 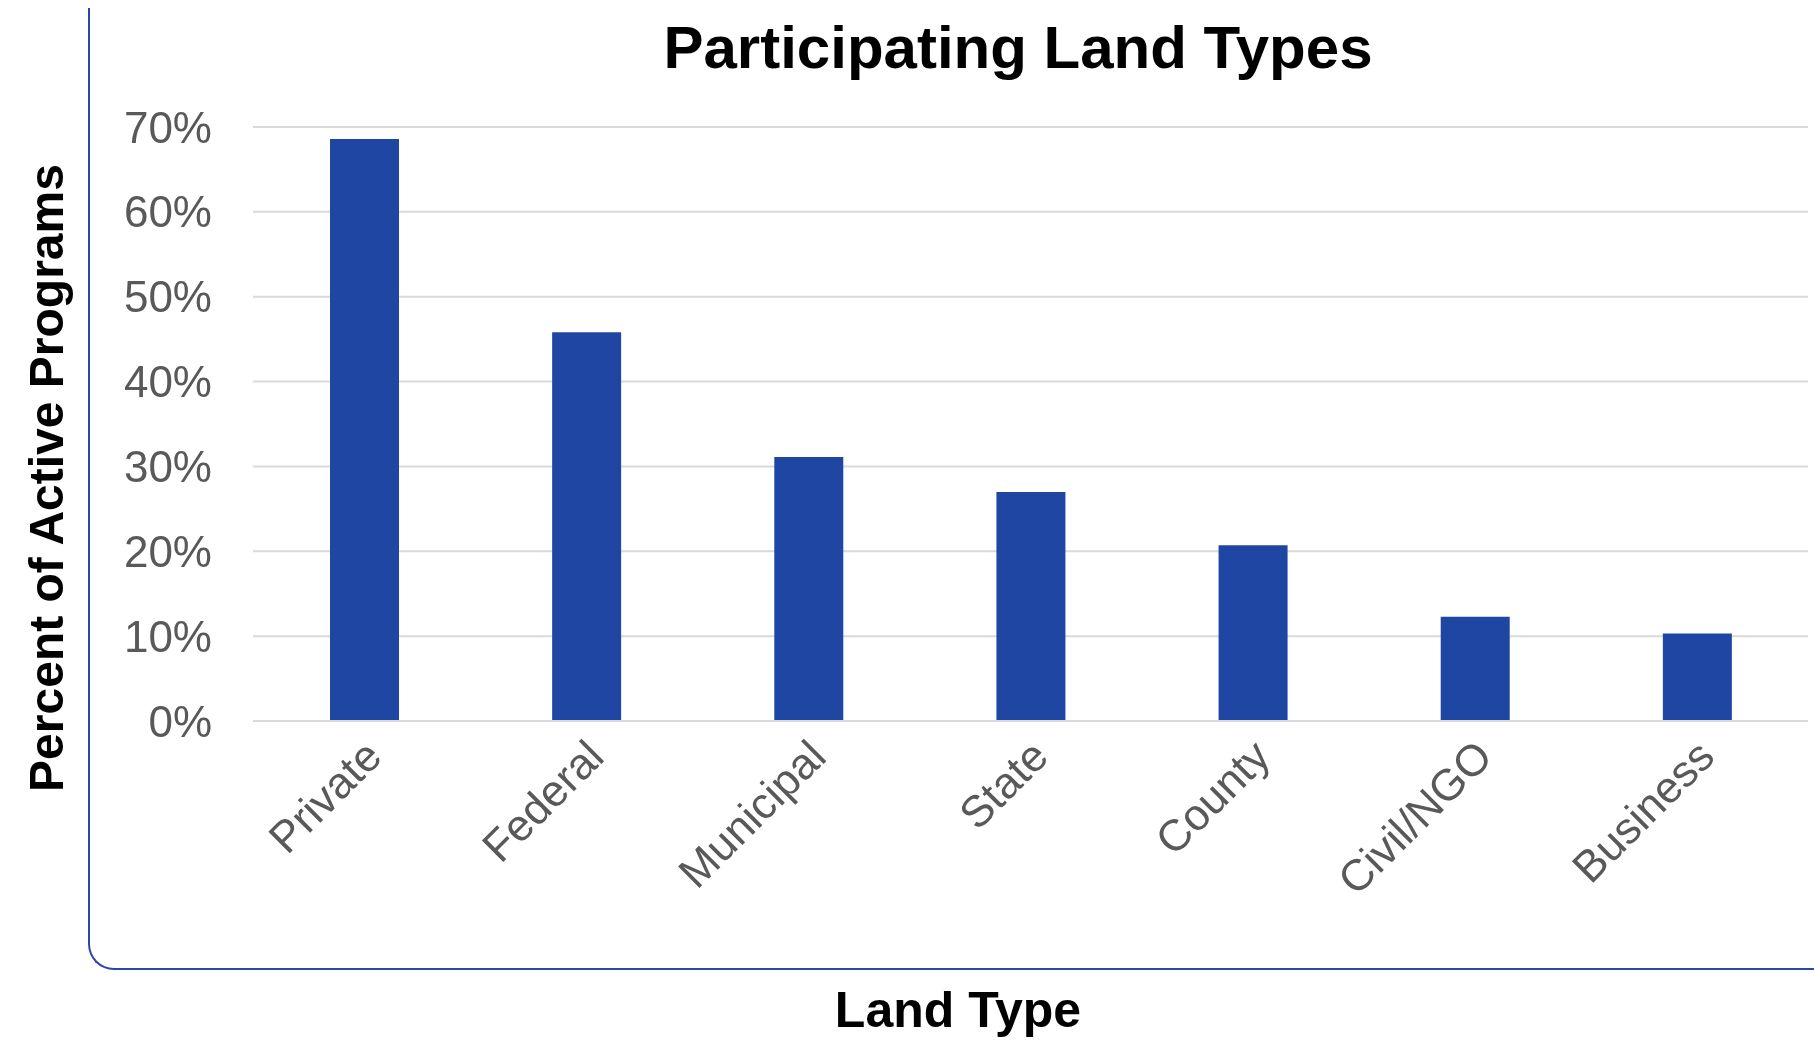 I want to click on y-tick-label: 50%, so click(x=167, y=297).